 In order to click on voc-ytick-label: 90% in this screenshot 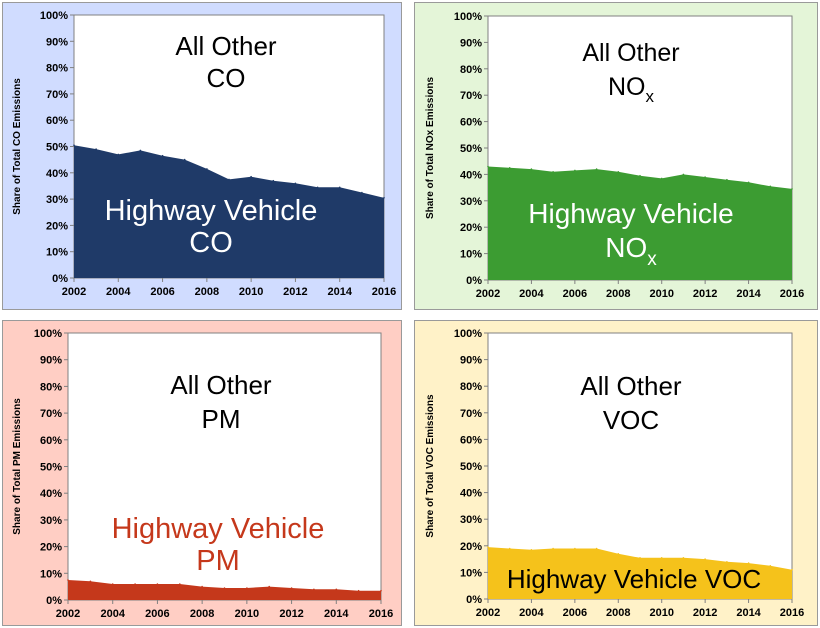, I will do `click(471, 361)`.